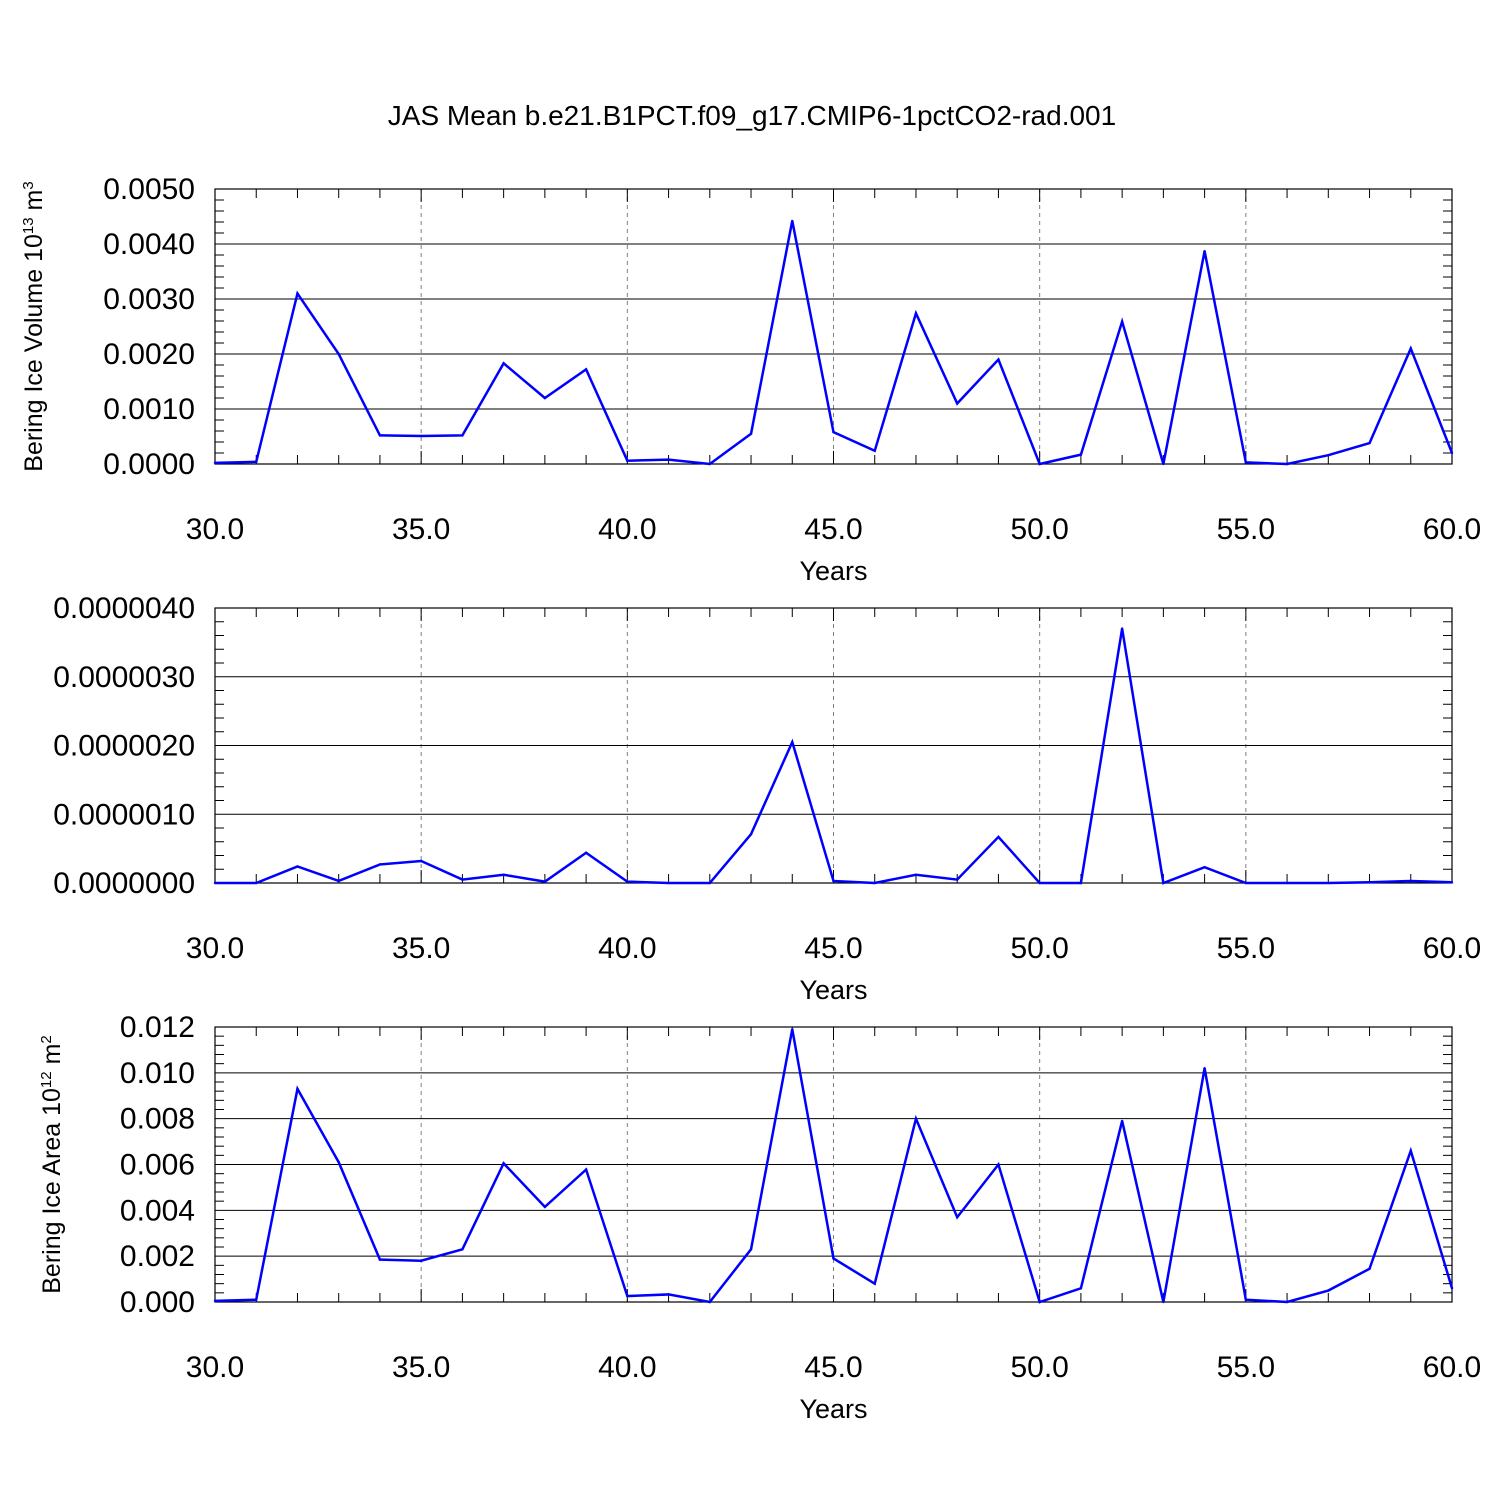 The image size is (1500, 1500). I want to click on y-axis-label-part: Bering Ice Area 10, so click(52, 1191).